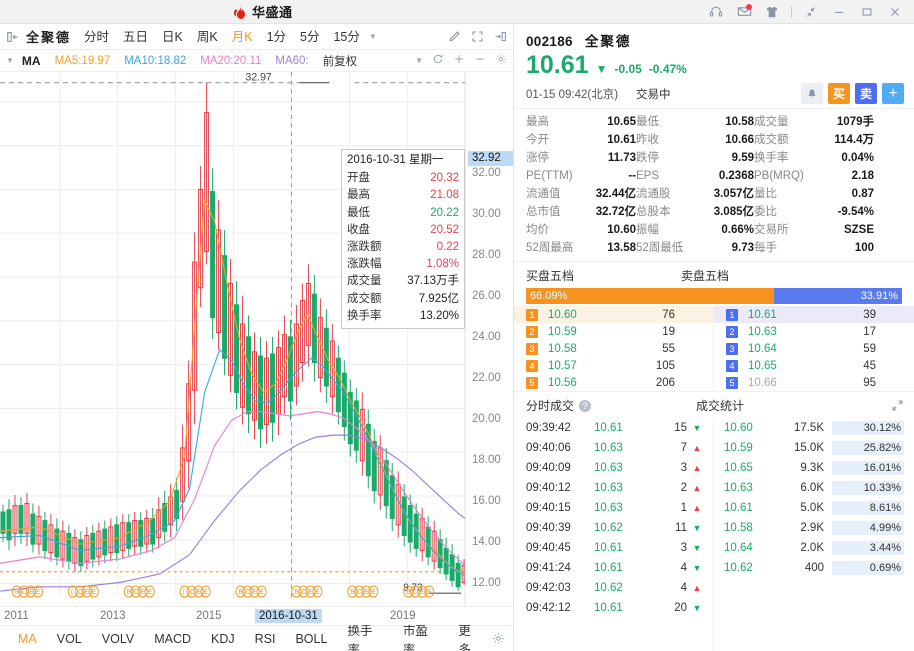  Describe the element at coordinates (742, 158) in the screenshot. I see `stat-value: 9.59` at that location.